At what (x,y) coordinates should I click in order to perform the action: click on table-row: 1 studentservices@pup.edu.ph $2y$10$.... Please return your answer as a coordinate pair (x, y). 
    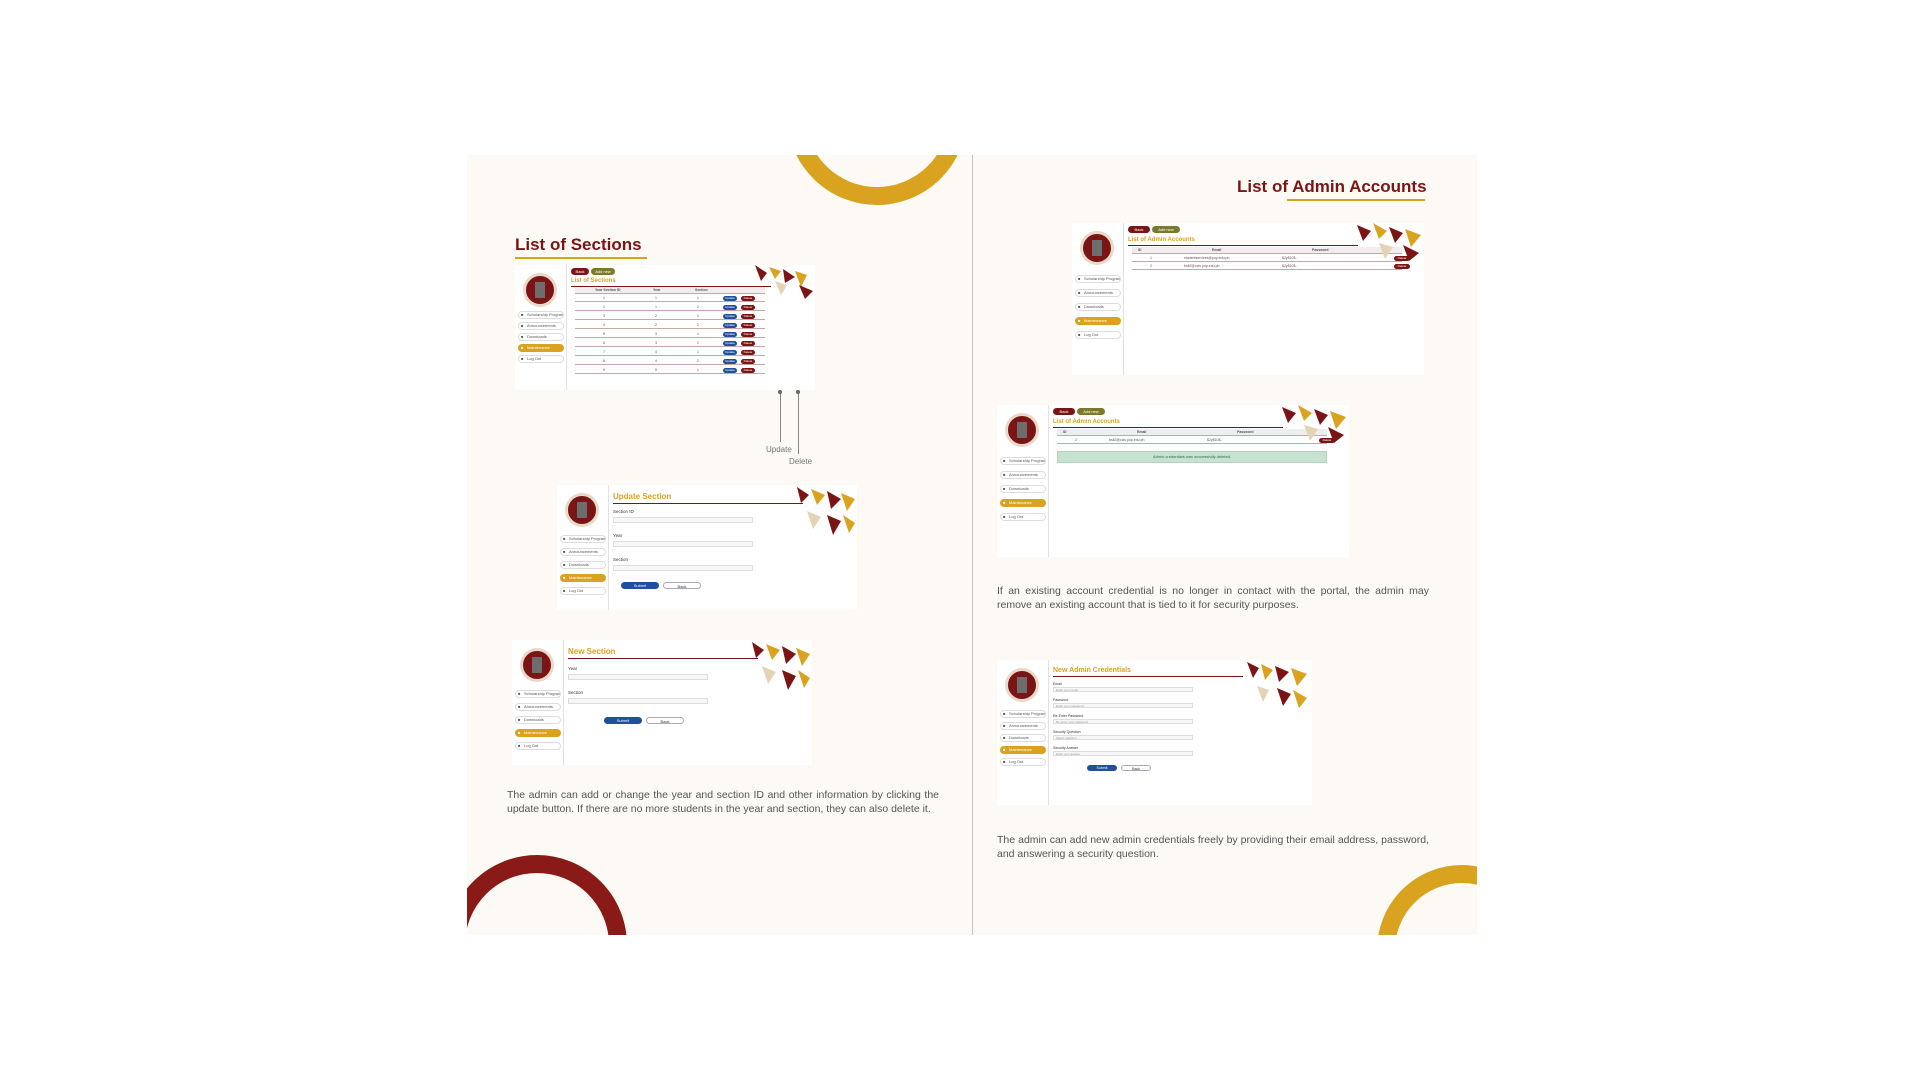
    Looking at the image, I should click on (1267, 258).